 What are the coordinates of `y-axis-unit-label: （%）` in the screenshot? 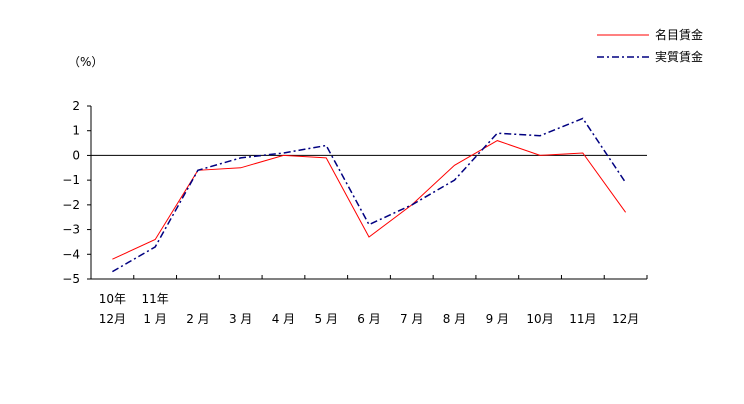 It's located at (85, 62).